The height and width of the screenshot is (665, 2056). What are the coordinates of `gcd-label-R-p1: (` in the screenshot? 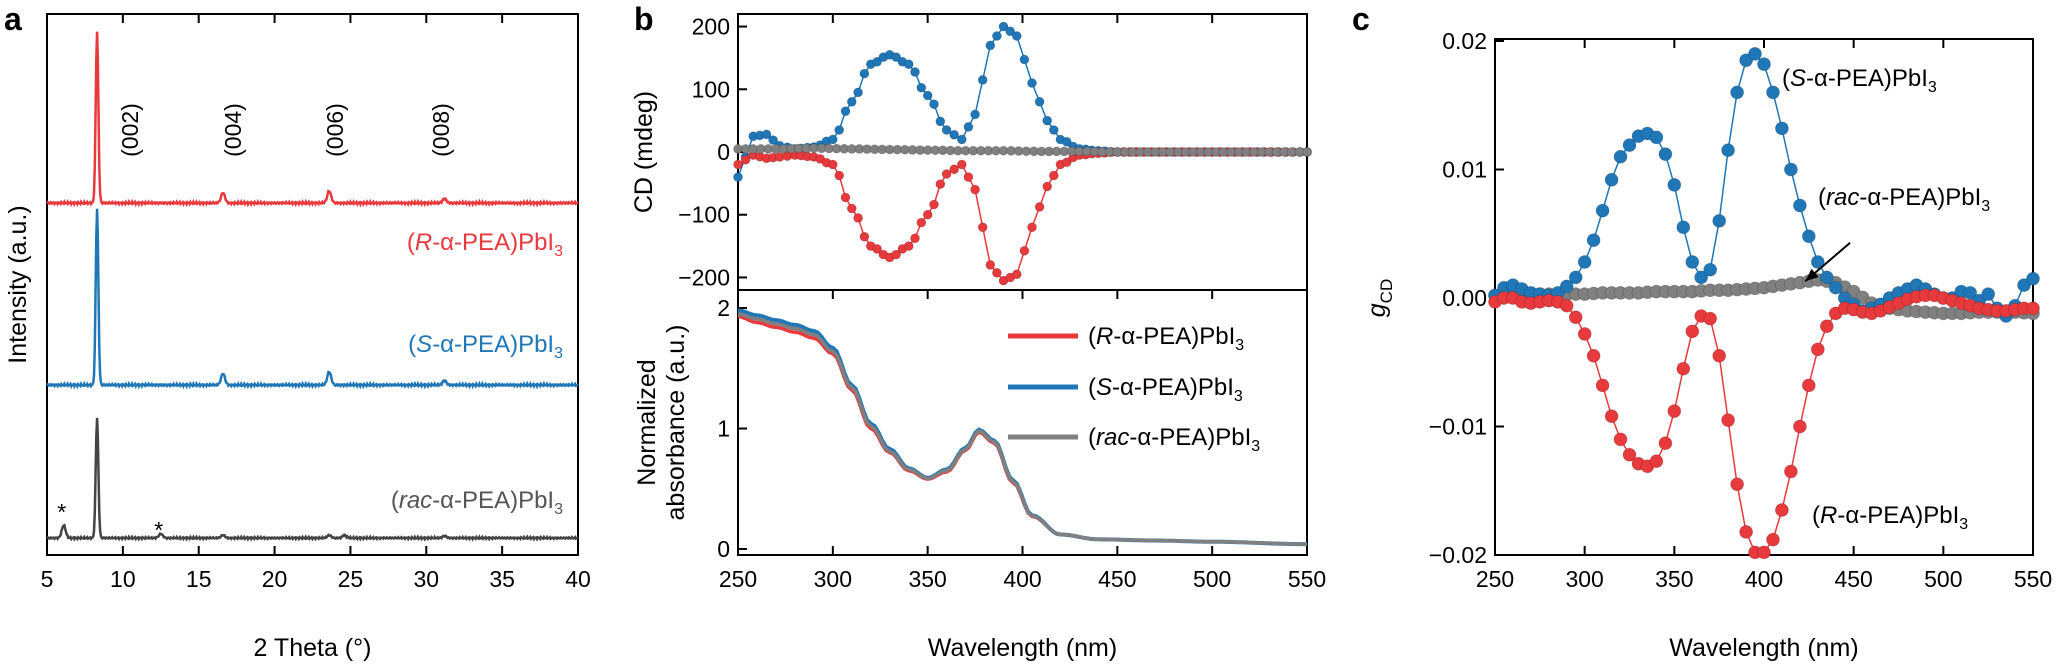 It's located at (1816, 515).